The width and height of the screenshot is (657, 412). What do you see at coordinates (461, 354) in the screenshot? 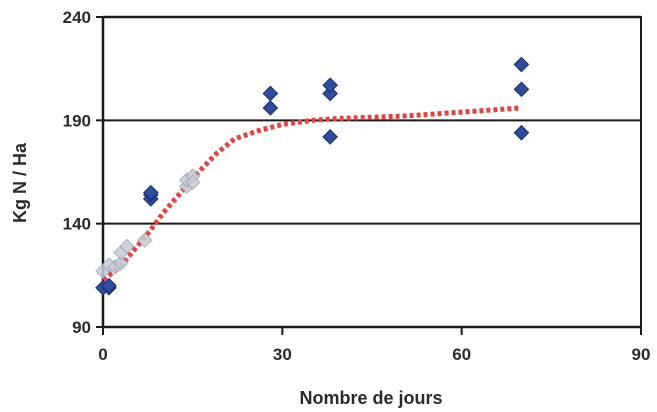
I see `x-tick-label-2: 60` at bounding box center [461, 354].